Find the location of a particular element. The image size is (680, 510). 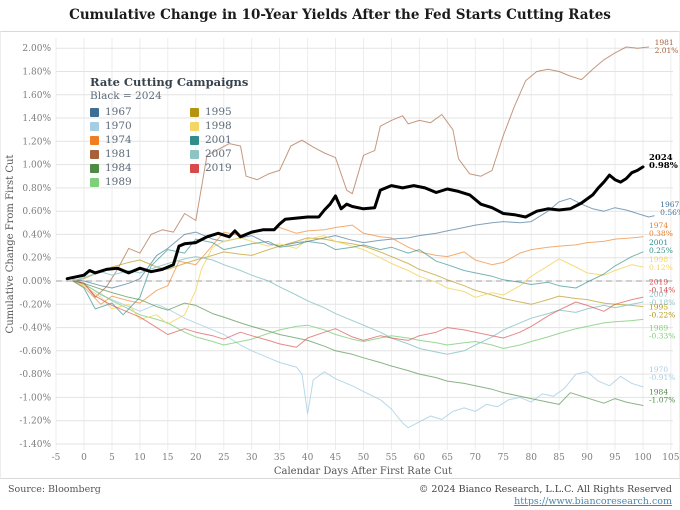

legend-swatch-2007 is located at coordinates (194, 154).